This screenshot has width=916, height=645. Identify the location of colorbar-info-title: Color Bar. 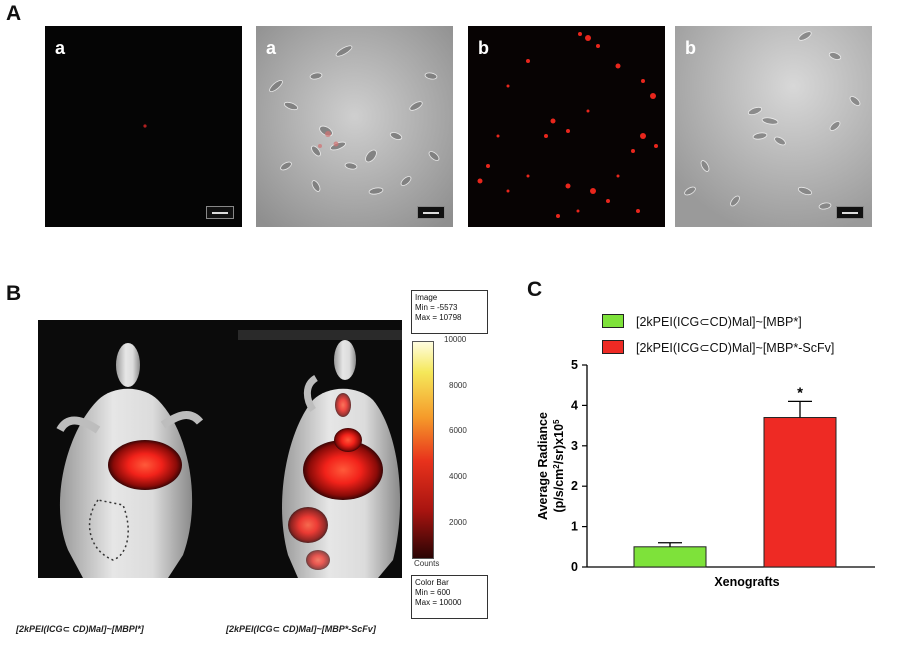
(432, 582).